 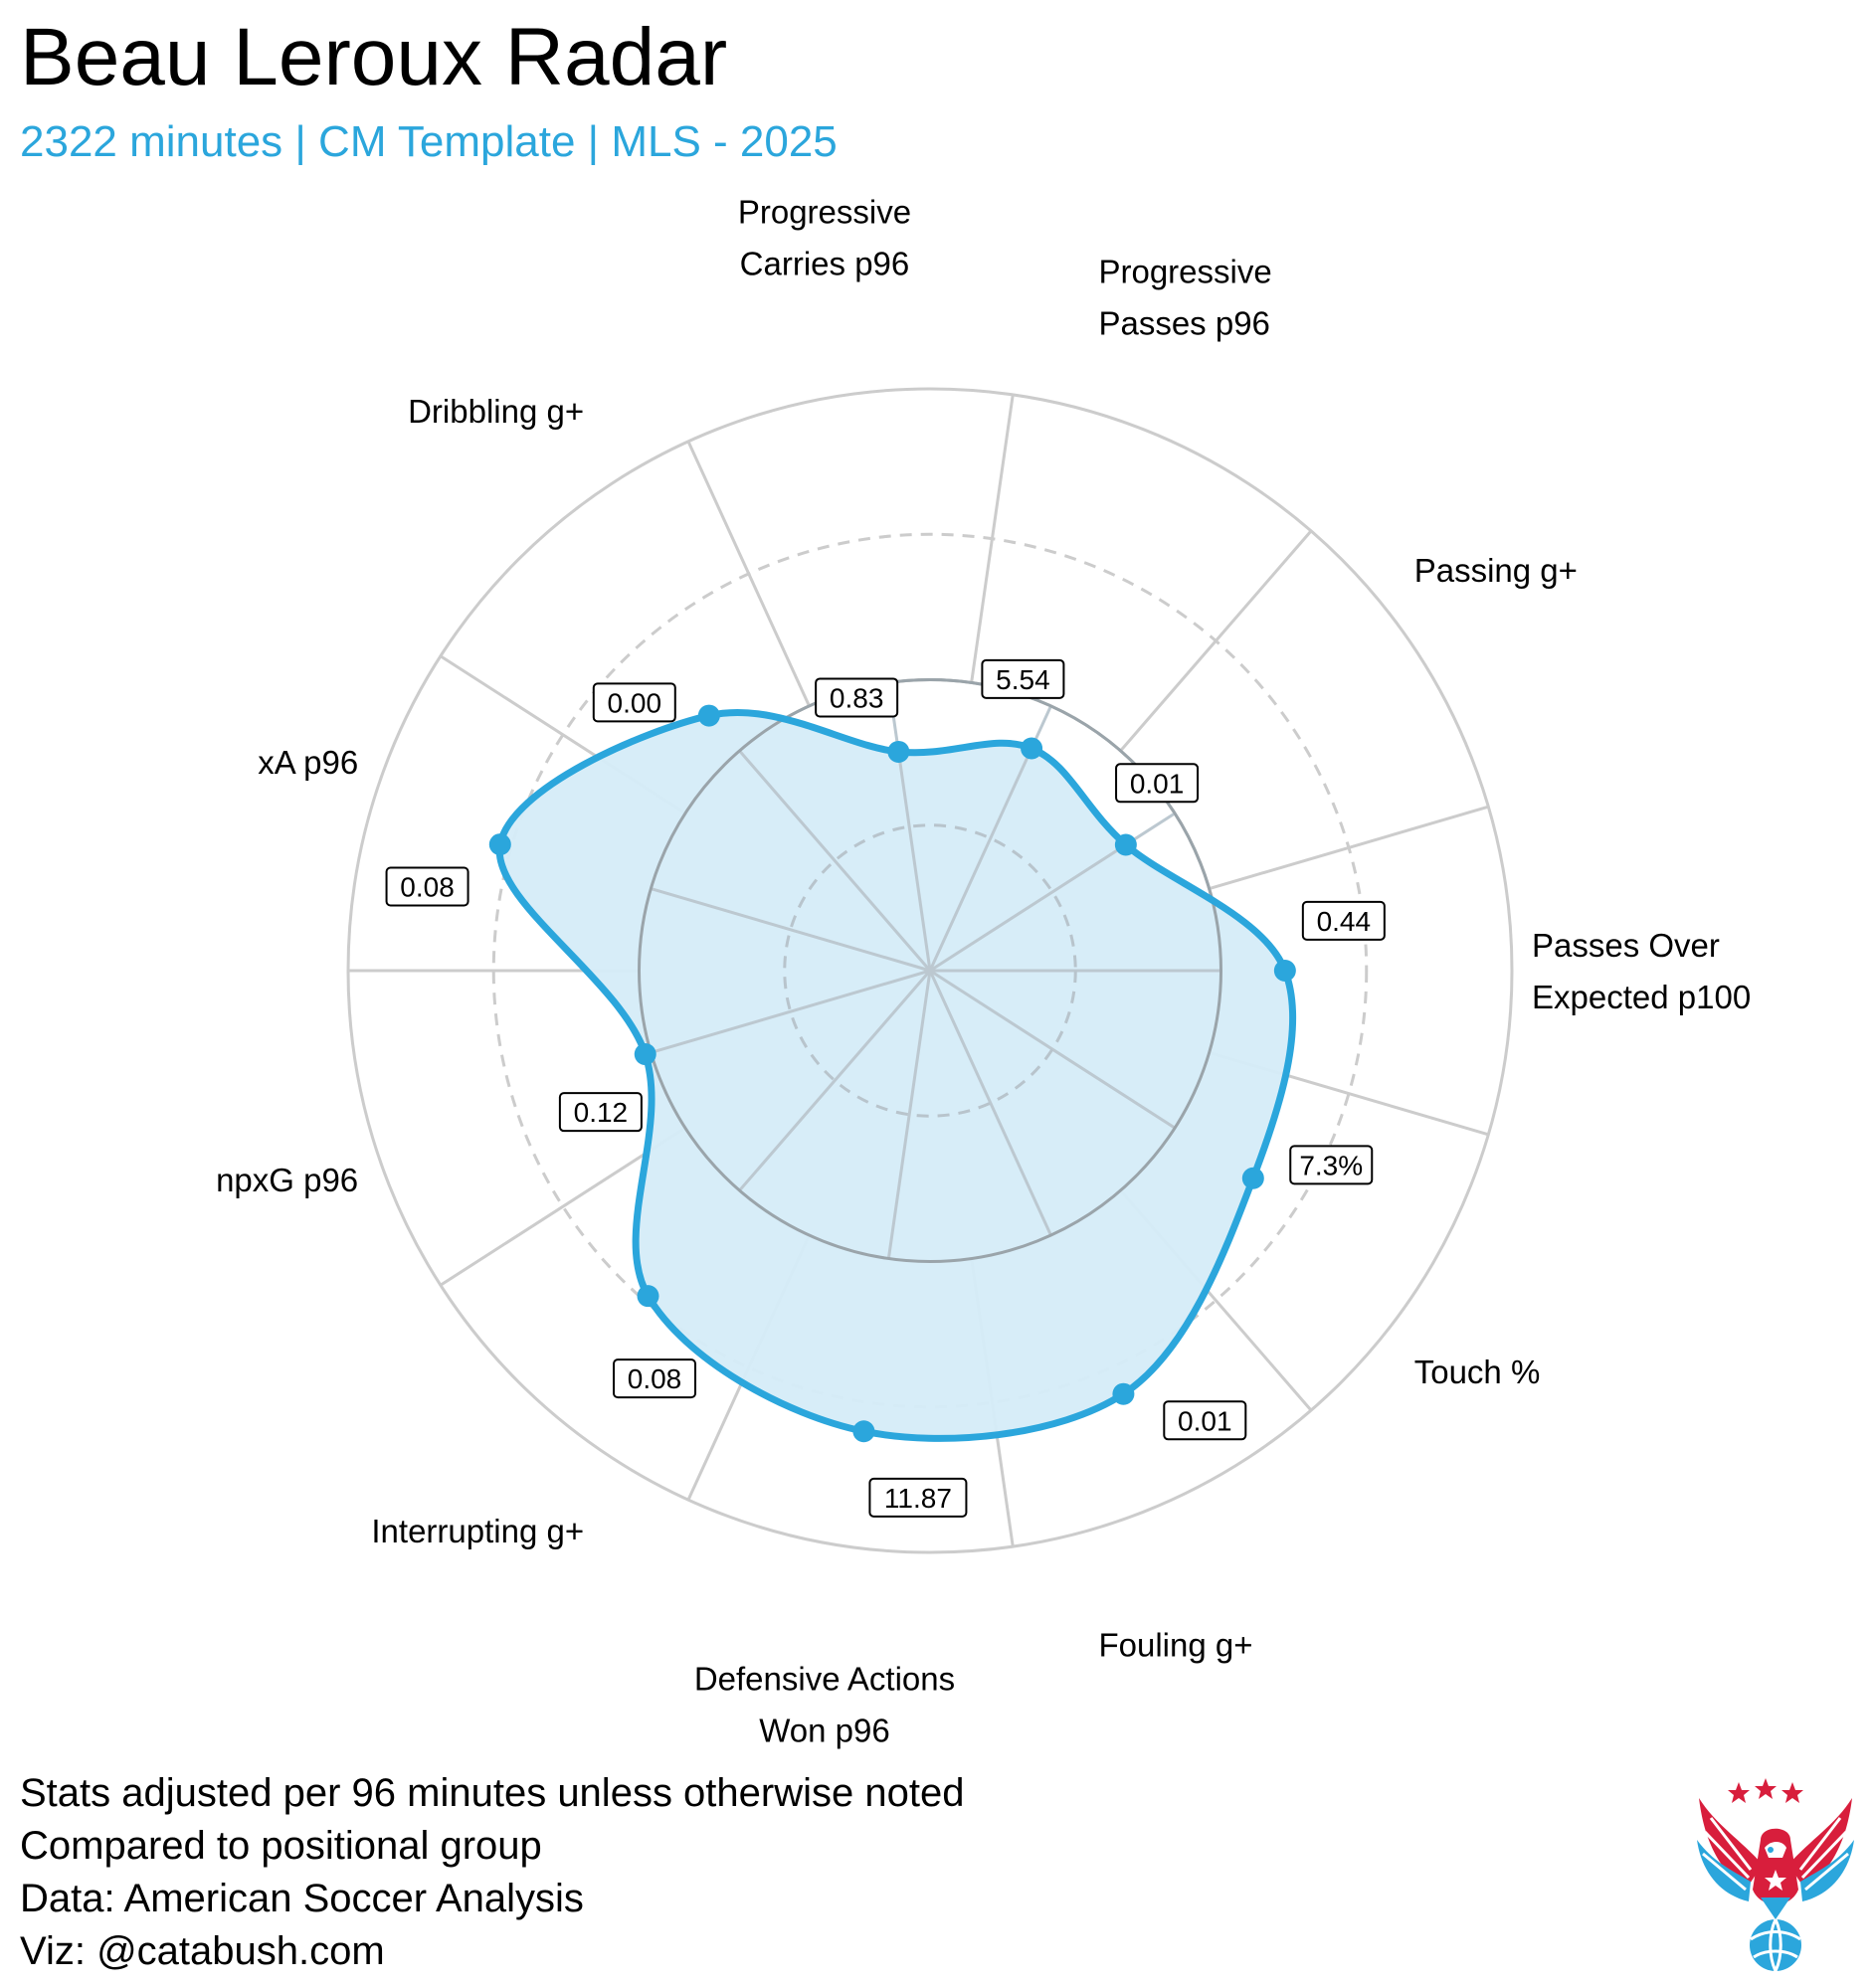 I want to click on value-label: 0.12, so click(x=600, y=1112).